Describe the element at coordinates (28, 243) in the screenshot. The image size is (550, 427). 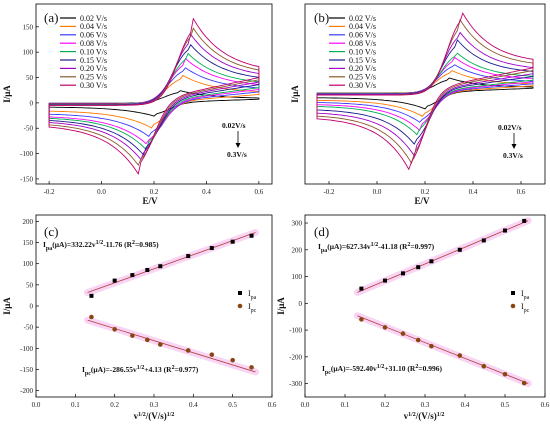
I see `panel-c-ytick-label: 150` at that location.